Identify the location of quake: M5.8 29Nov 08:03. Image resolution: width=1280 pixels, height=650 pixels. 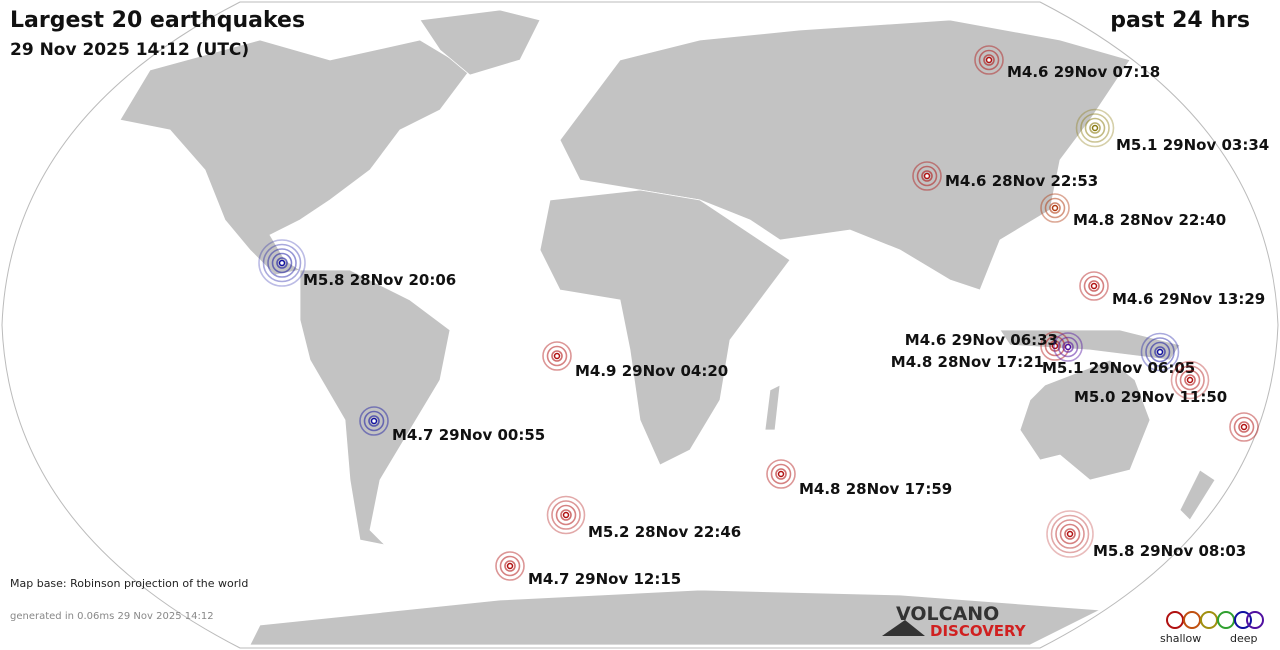
(1146, 535).